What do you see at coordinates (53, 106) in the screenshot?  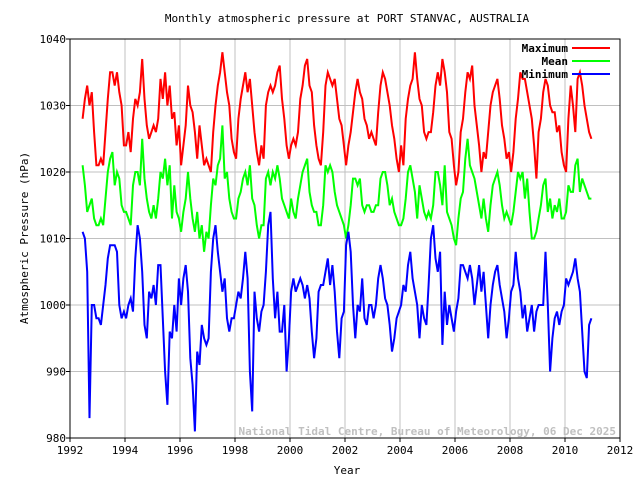 I see `y-tick-label: 1030` at bounding box center [53, 106].